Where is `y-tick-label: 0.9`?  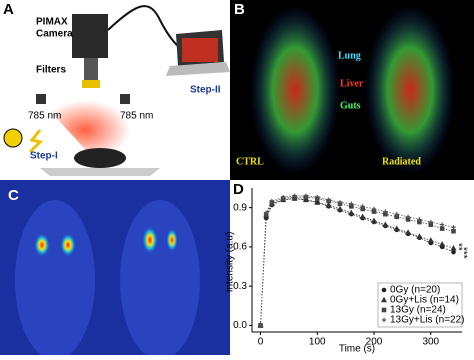
y-tick-label: 0.9 is located at coordinates (240, 207).